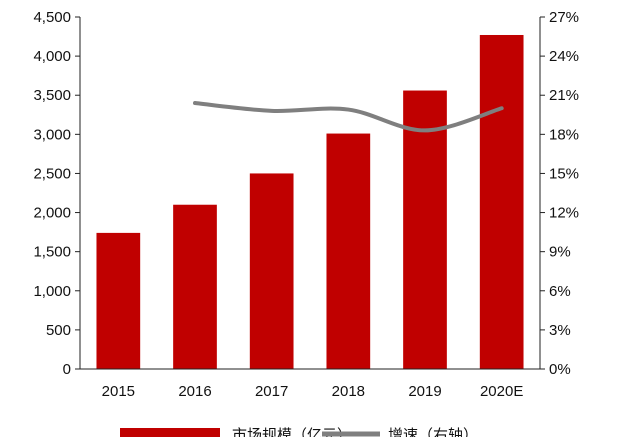 This screenshot has width=640, height=437. What do you see at coordinates (564, 56) in the screenshot?
I see `right-tick-label: 24%` at bounding box center [564, 56].